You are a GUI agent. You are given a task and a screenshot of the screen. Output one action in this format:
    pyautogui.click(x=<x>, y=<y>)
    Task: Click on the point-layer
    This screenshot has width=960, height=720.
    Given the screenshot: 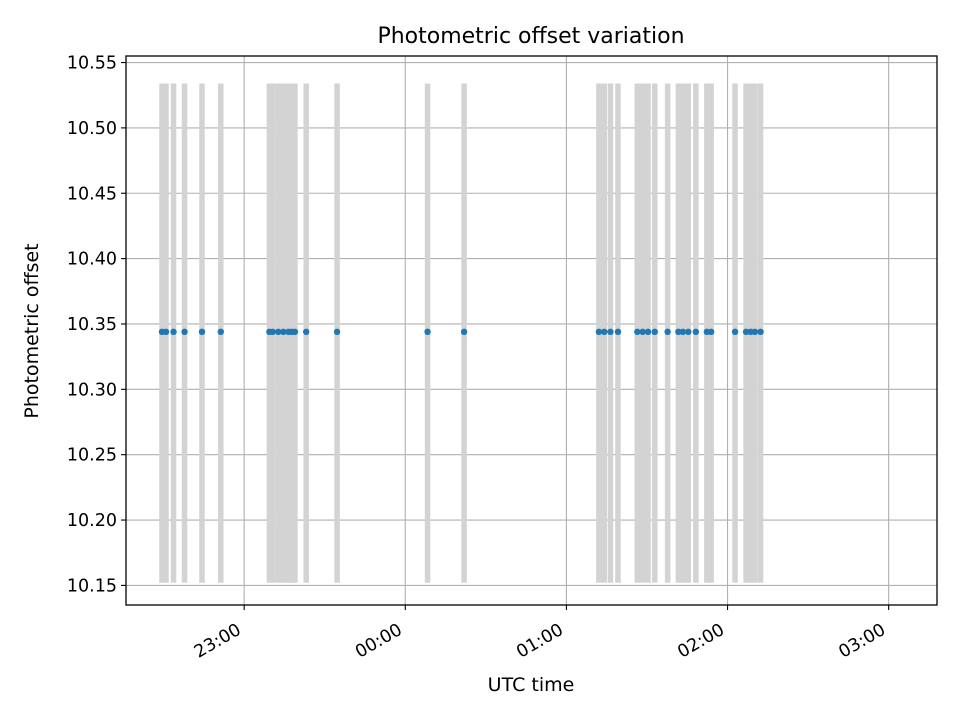 What is the action you would take?
    pyautogui.click(x=461, y=332)
    